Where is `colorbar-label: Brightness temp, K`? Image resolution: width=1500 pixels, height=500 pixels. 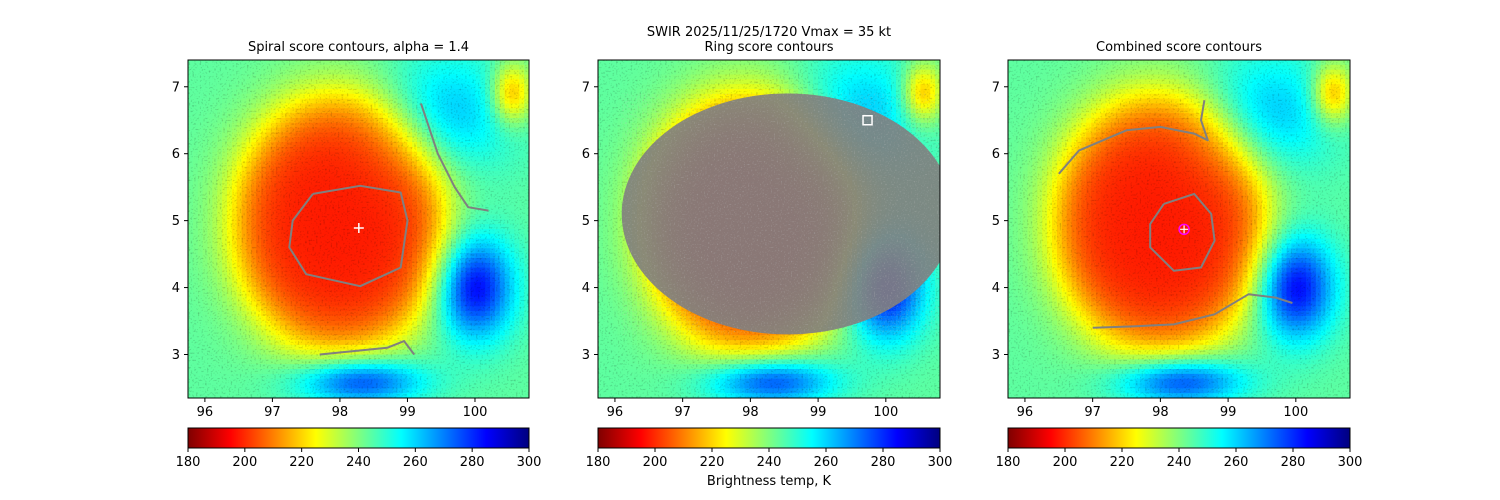 colorbar-label: Brightness temp, K is located at coordinates (769, 481).